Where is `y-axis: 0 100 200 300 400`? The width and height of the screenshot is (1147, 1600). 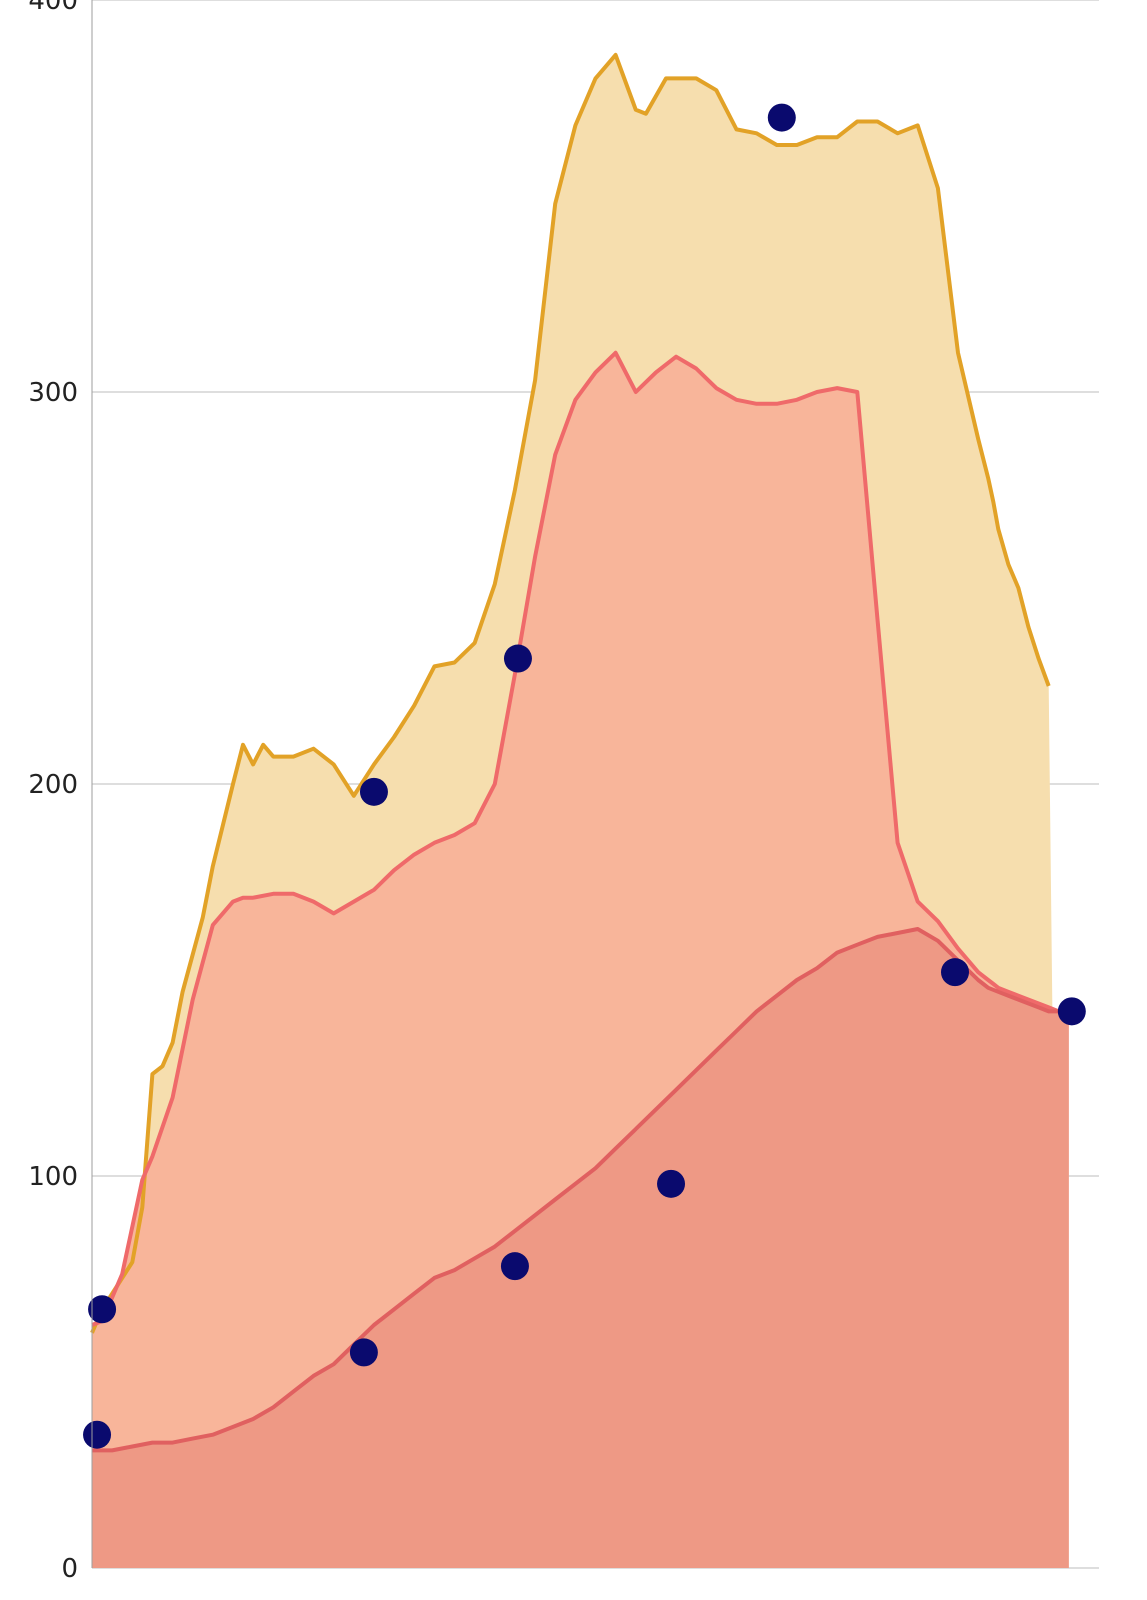
y-axis: 0 100 200 300 400 is located at coordinates (60, 792).